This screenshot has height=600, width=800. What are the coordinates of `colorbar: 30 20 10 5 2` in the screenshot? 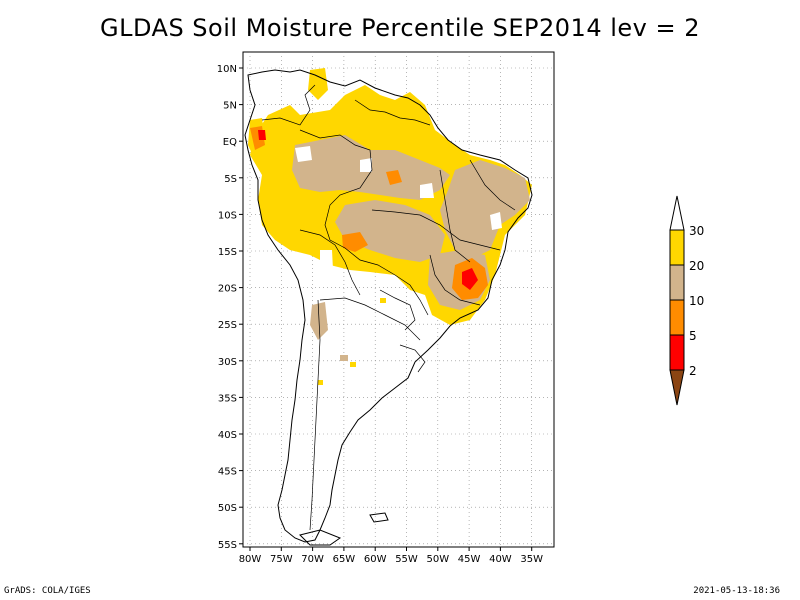 It's located at (686, 300).